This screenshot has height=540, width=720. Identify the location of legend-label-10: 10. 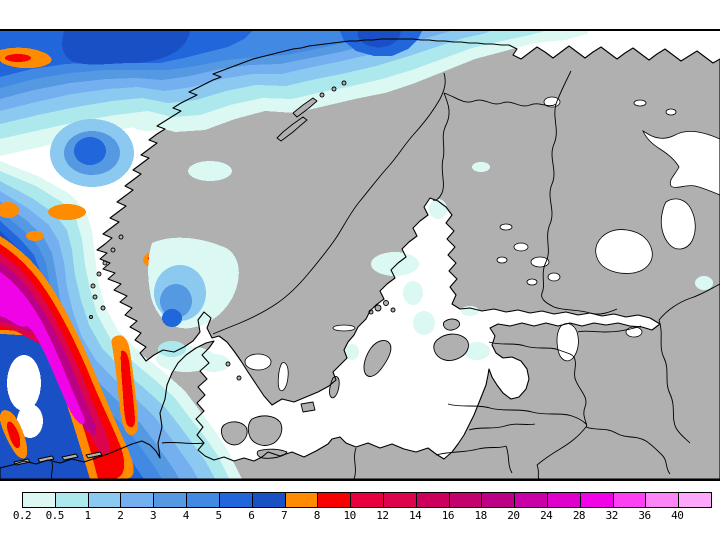
(349, 515).